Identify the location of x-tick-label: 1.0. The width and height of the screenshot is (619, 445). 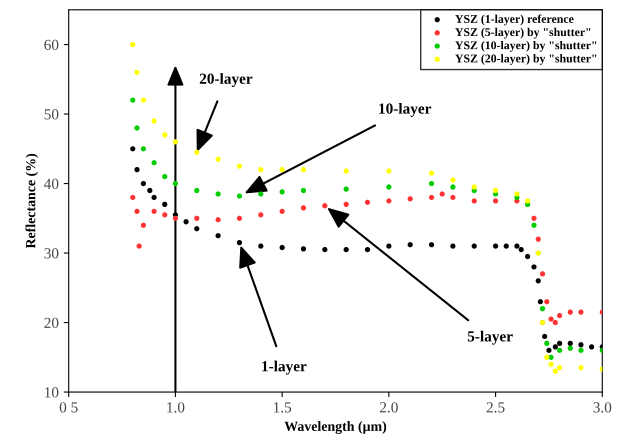
(175, 407).